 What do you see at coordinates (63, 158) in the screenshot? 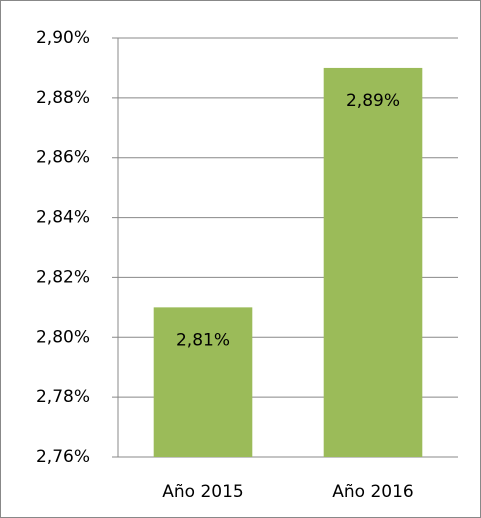
I see `y-tick-label: 2,86%` at bounding box center [63, 158].